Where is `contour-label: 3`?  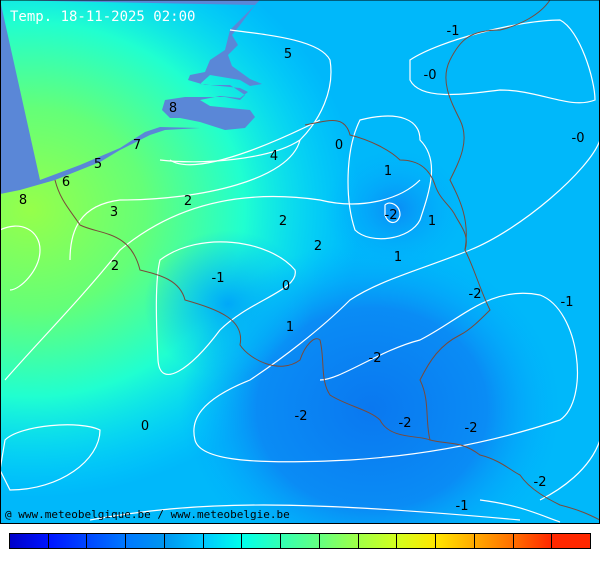 contour-label: 3 is located at coordinates (114, 212).